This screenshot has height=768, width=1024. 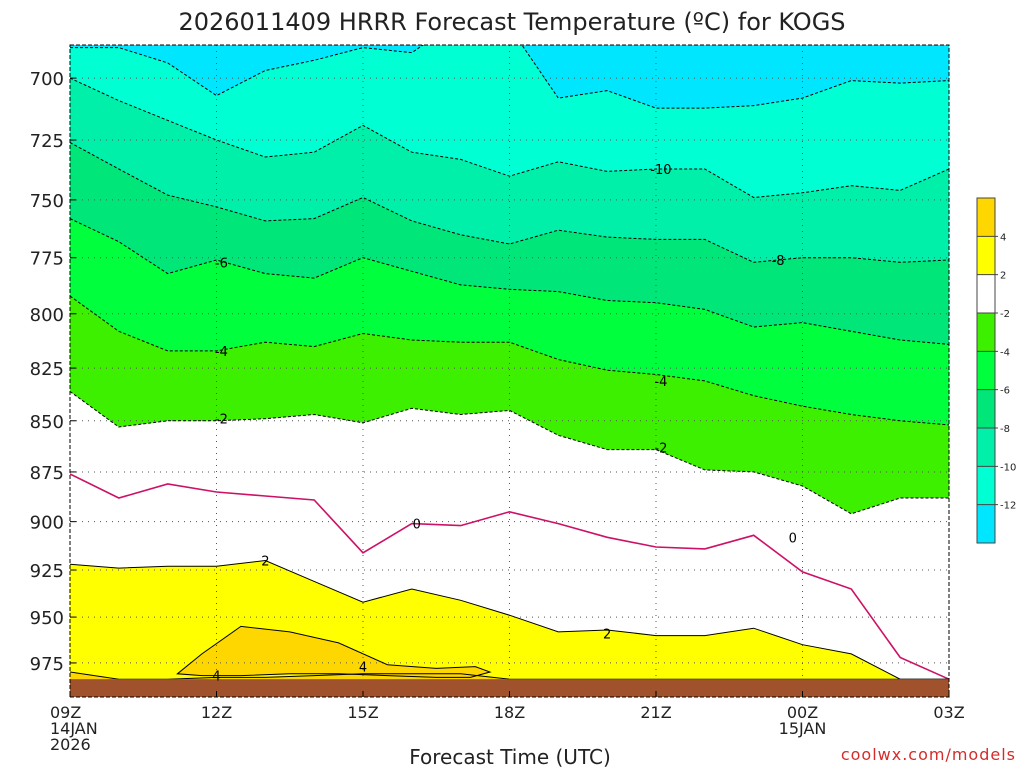 What do you see at coordinates (660, 170) in the screenshot?
I see `contour-label: -10` at bounding box center [660, 170].